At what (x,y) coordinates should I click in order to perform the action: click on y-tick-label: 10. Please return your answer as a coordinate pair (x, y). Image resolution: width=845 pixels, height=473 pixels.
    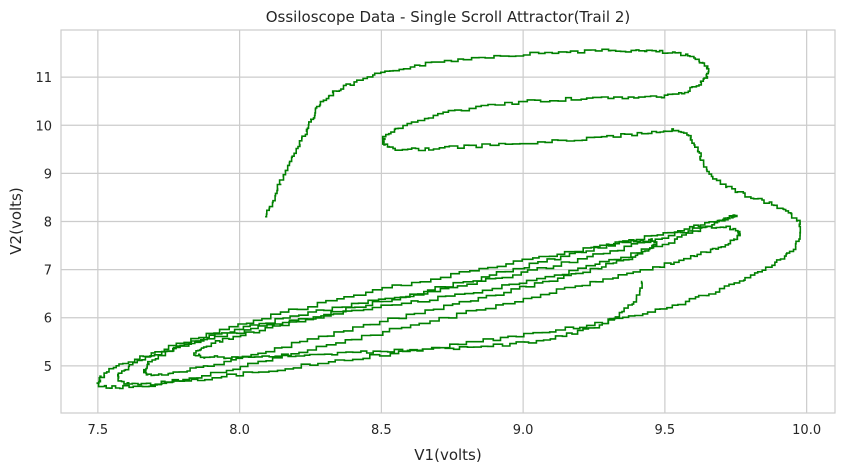
    Looking at the image, I should click on (43, 126).